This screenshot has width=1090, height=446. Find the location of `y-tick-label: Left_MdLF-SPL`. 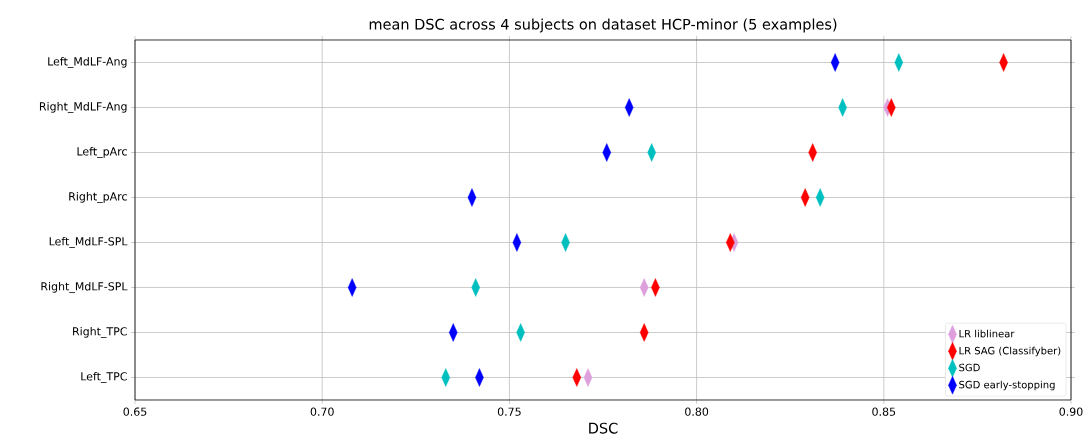

y-tick-label: Left_MdLF-SPL is located at coordinates (88, 242).